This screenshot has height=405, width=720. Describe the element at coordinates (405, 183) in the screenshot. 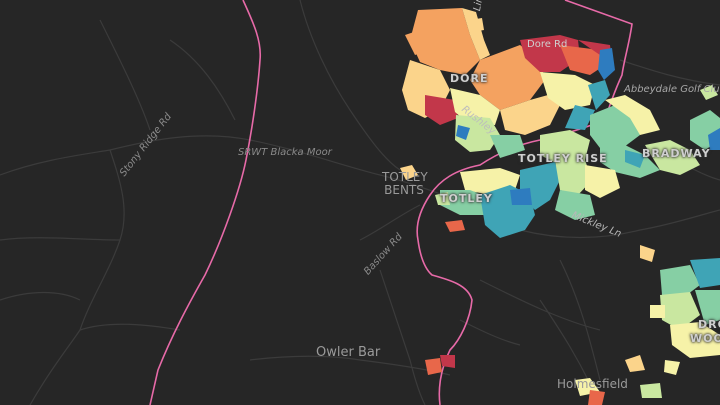

I see `label-totley-bents: TOTLEY BENTS` at that location.